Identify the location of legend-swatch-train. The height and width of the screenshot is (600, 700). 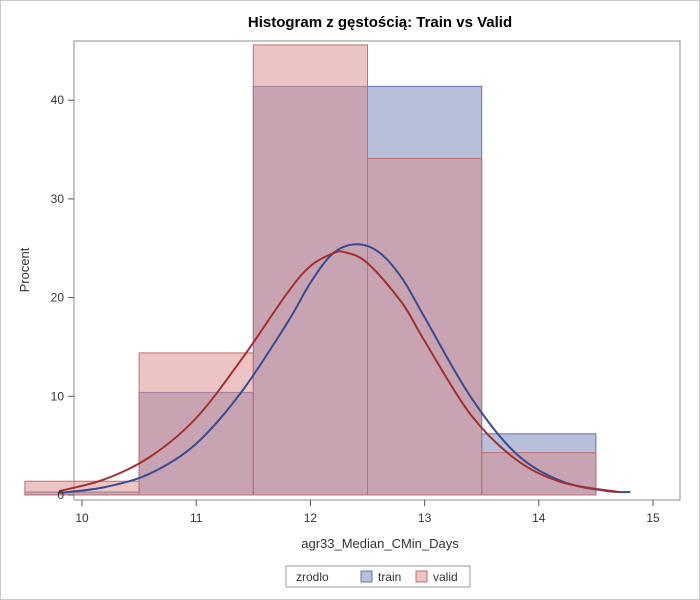
(366, 576).